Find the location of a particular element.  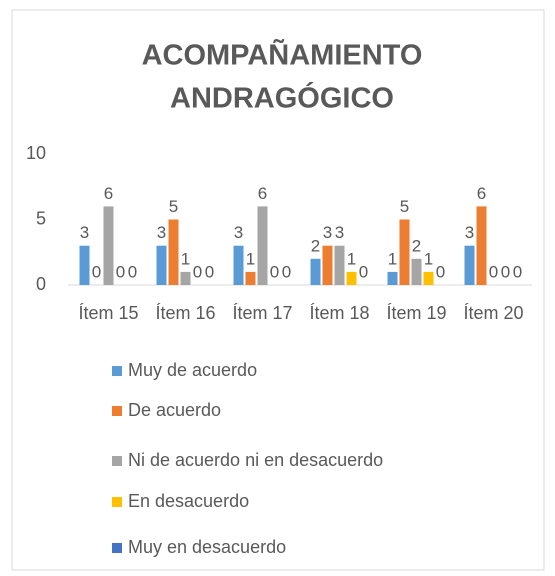

legend-label: Muy en desacuerdo is located at coordinates (207, 547).